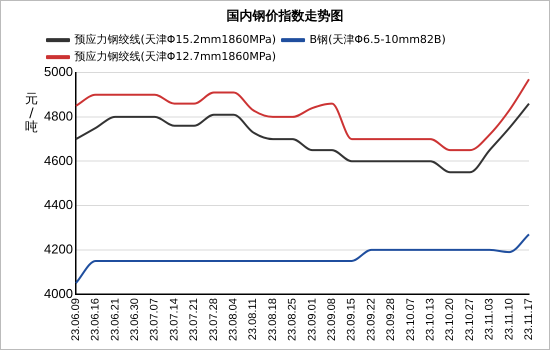 The image size is (550, 350). What do you see at coordinates (58, 116) in the screenshot?
I see `y-tick-label: 4800` at bounding box center [58, 116].